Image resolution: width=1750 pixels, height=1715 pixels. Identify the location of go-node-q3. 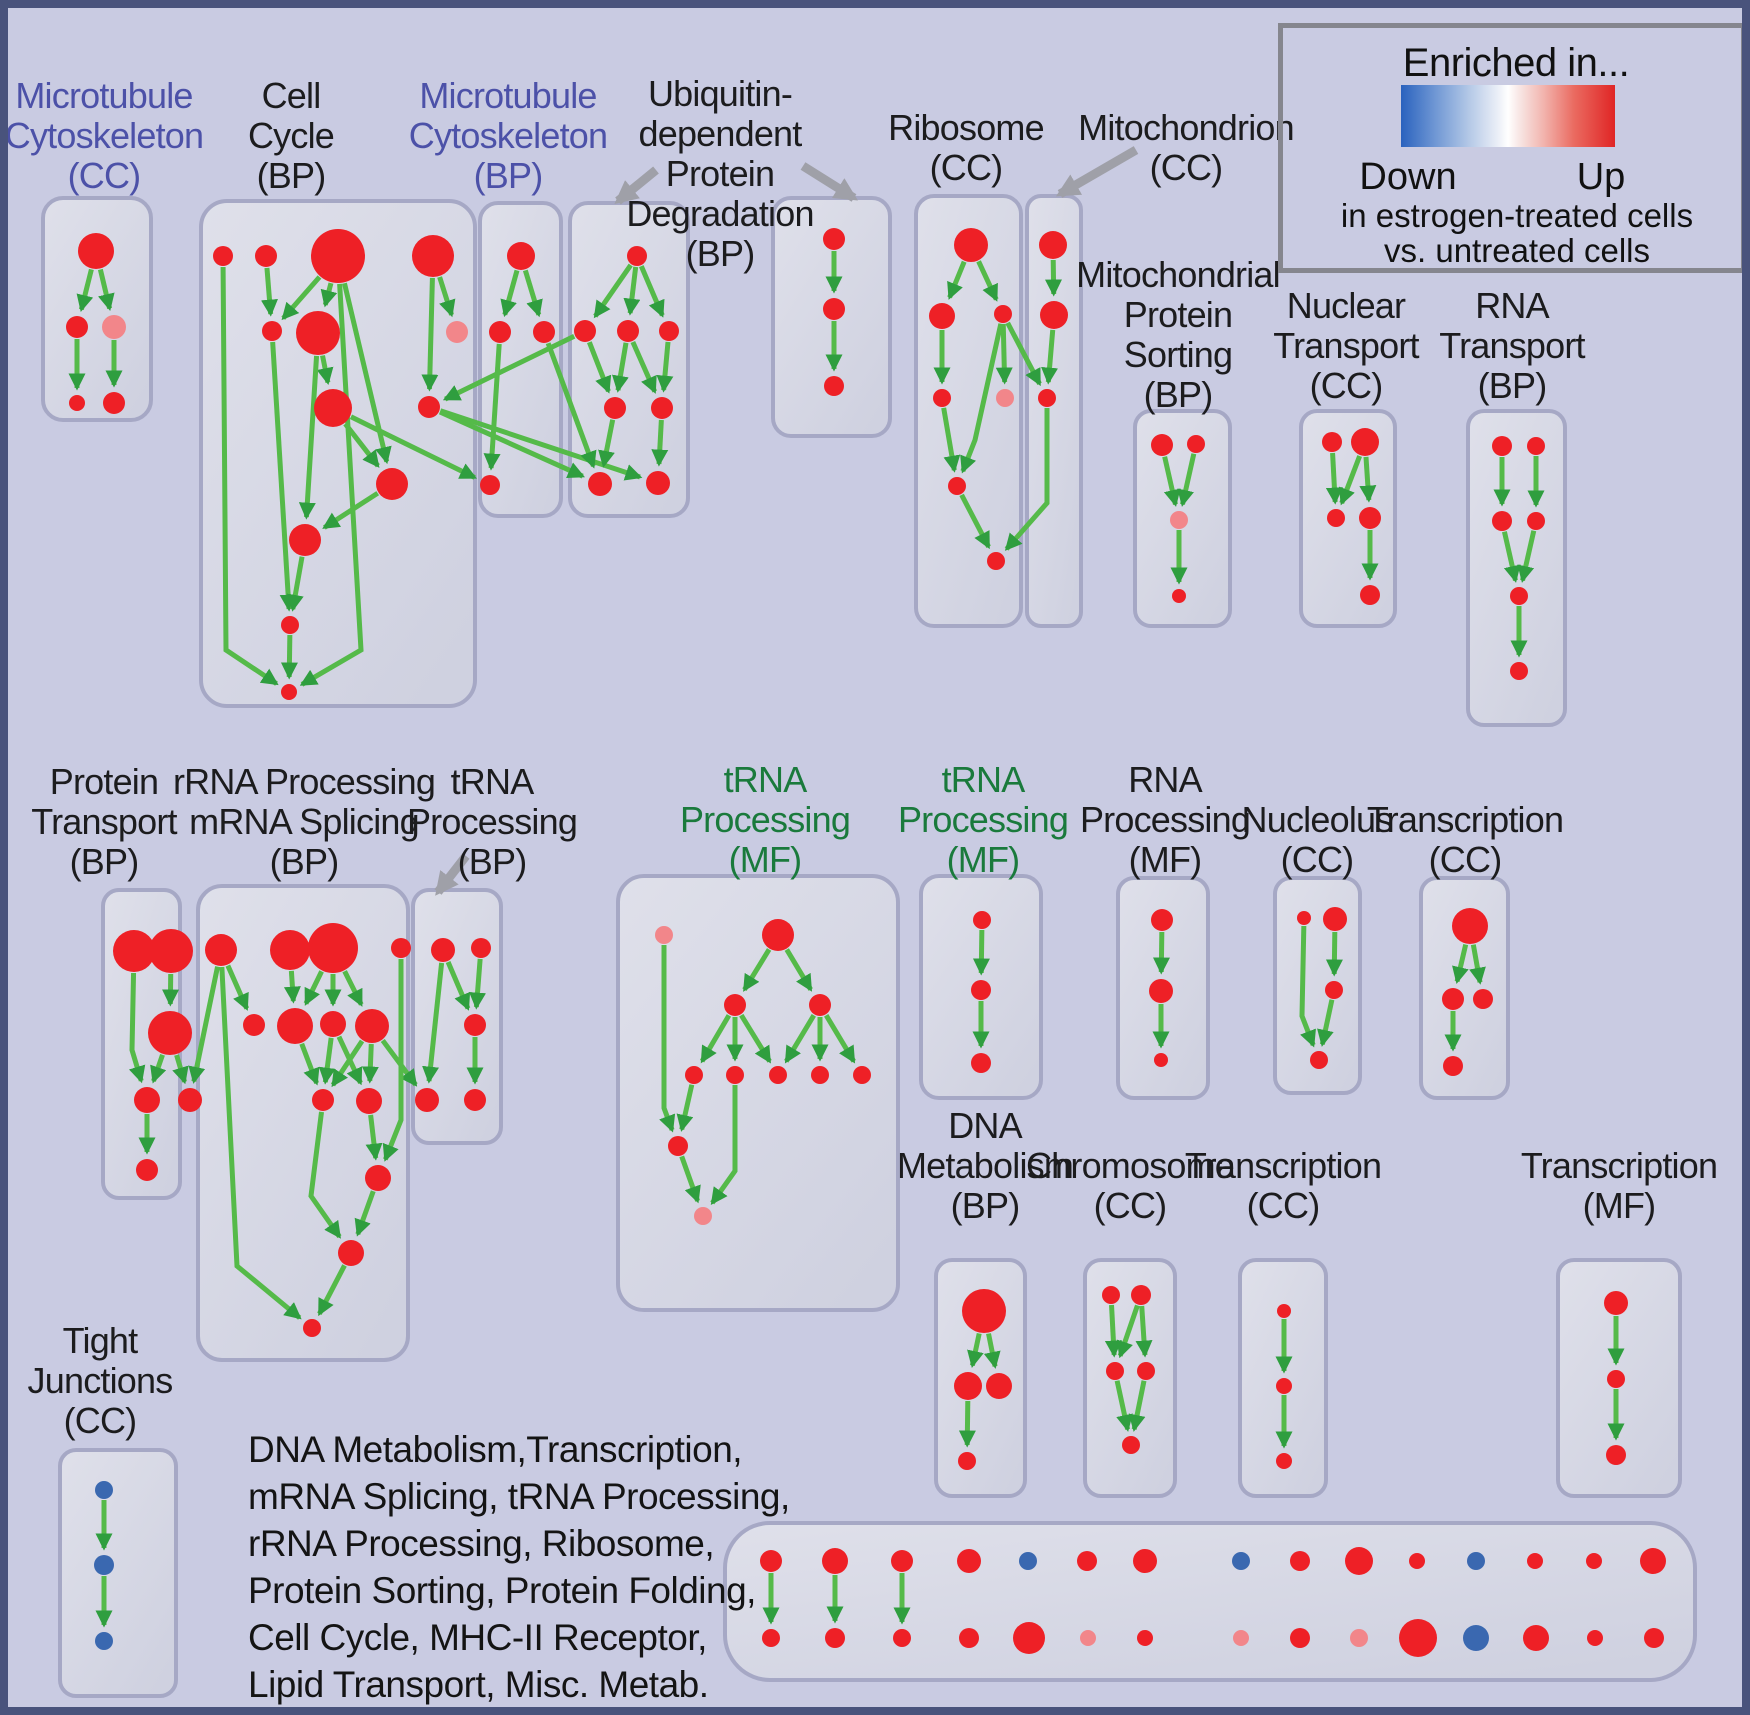
(834, 386).